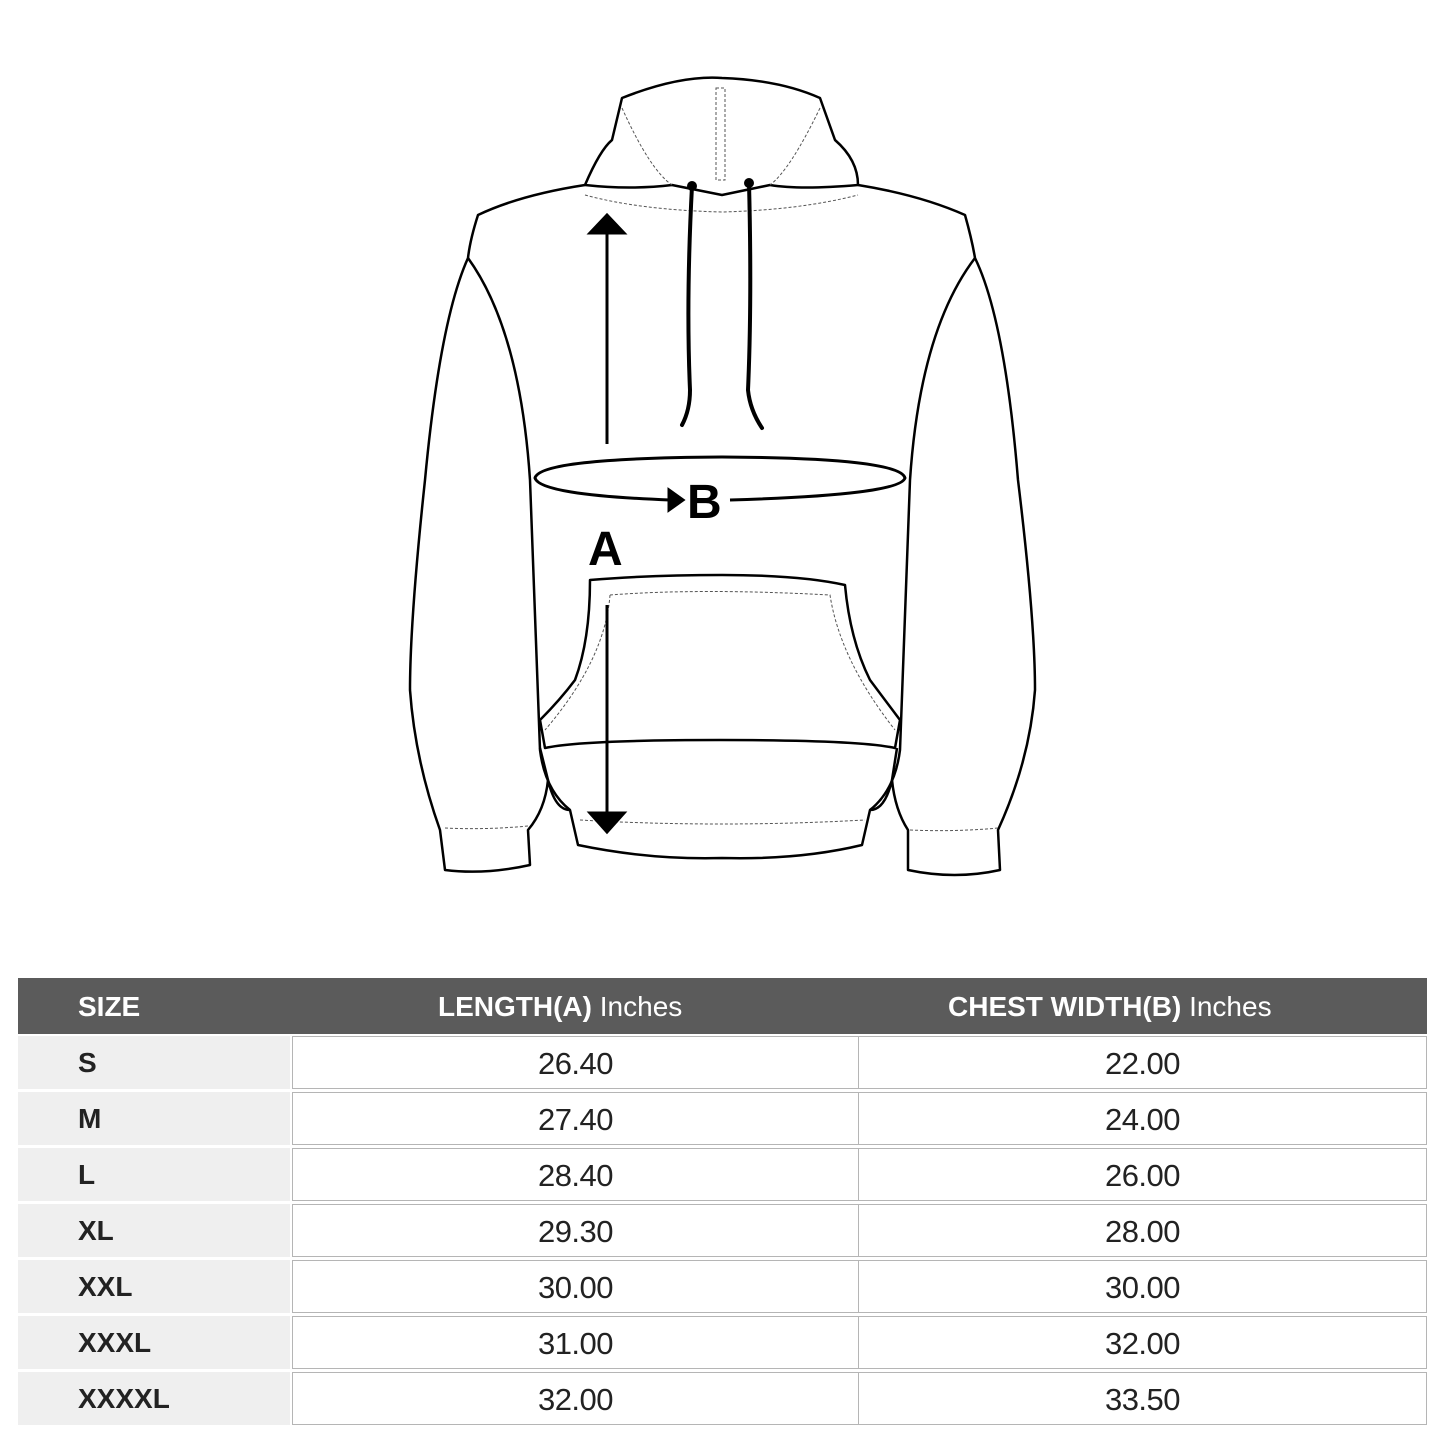 Image resolution: width=1445 pixels, height=1445 pixels. I want to click on table-row: XXXXL 32.00 33.50, so click(722, 1398).